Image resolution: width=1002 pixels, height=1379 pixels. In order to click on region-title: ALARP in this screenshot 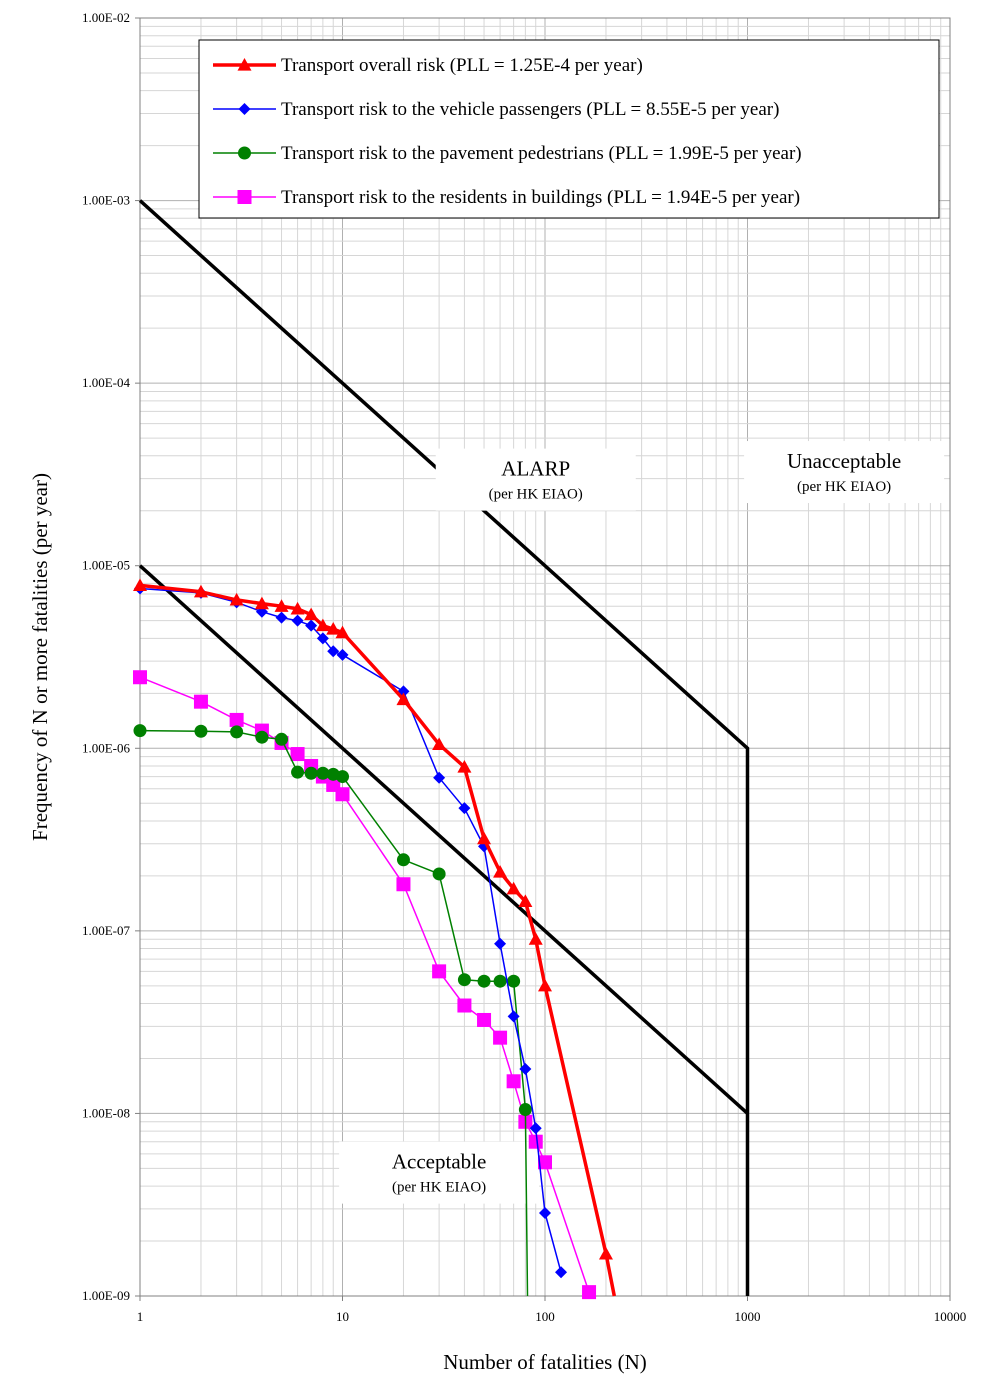, I will do `click(535, 469)`.